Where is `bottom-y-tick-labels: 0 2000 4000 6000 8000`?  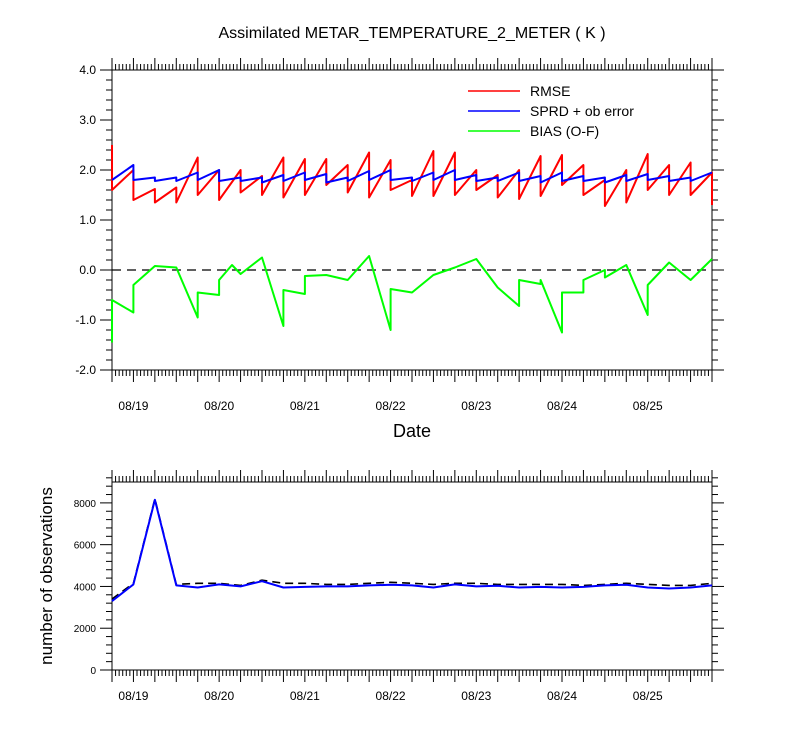 bottom-y-tick-labels: 0 2000 4000 6000 8000 is located at coordinates (85, 588).